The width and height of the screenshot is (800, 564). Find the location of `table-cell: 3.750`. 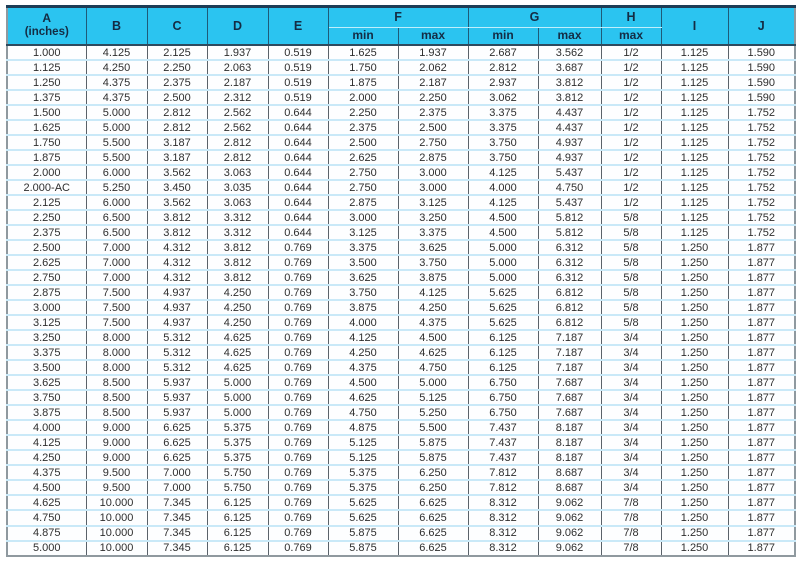

table-cell: 3.750 is located at coordinates (503, 158).